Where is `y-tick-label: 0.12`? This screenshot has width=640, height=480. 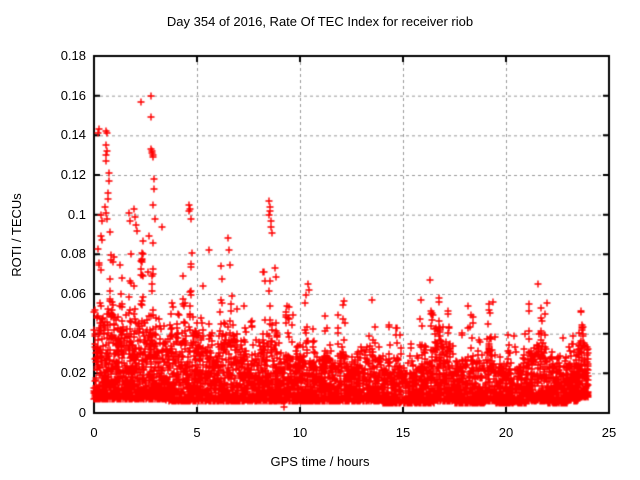 y-tick-label: 0.12 is located at coordinates (73, 174).